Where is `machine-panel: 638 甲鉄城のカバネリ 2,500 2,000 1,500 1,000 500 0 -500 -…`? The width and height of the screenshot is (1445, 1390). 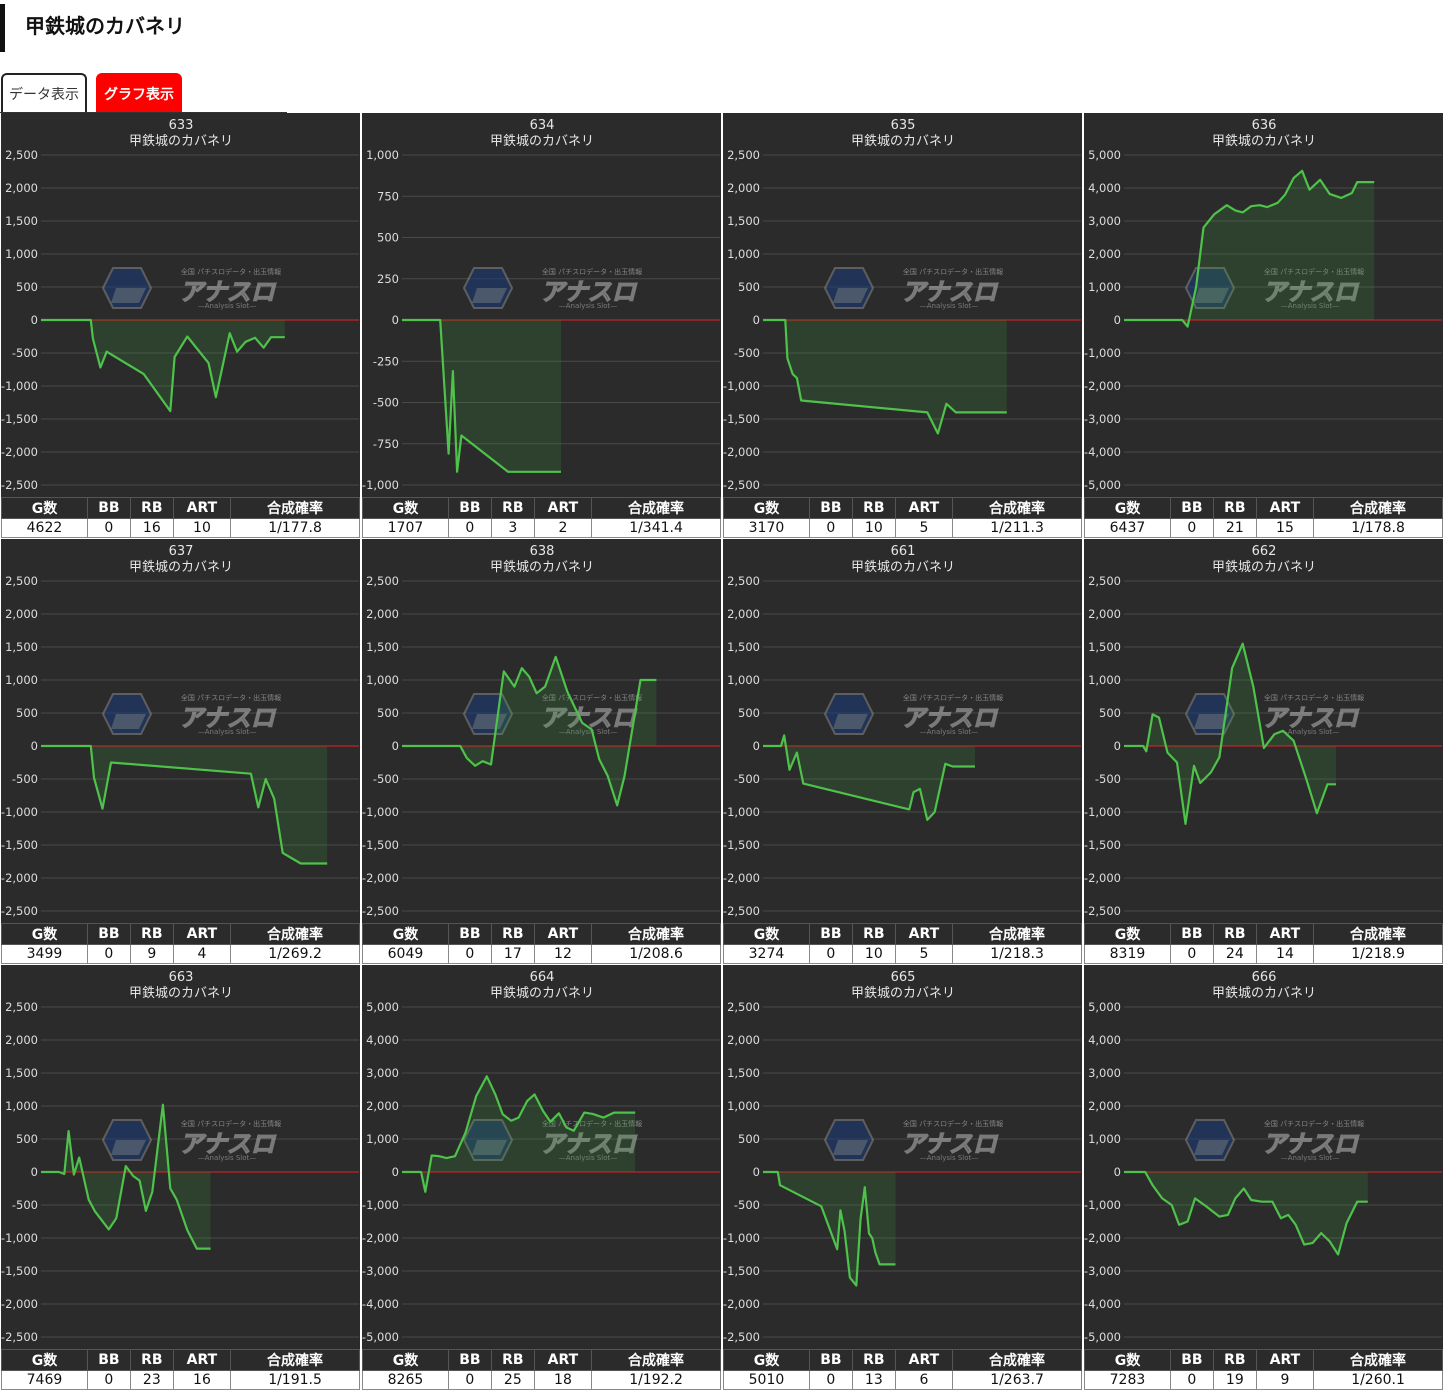
machine-panel: 638 甲鉄城のカバネリ 2,500 2,000 1,500 1,000 500 0 -500 -… is located at coordinates (541, 751).